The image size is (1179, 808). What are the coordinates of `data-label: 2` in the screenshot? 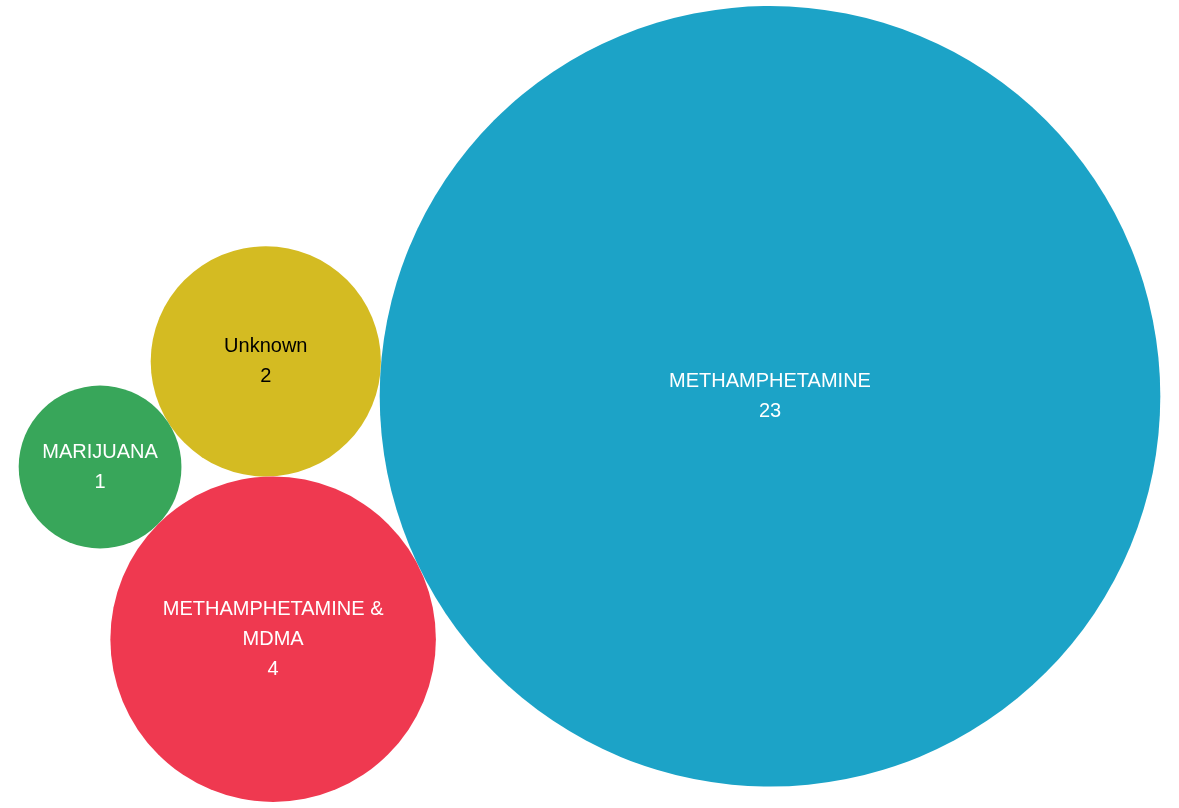 It's located at (266, 374).